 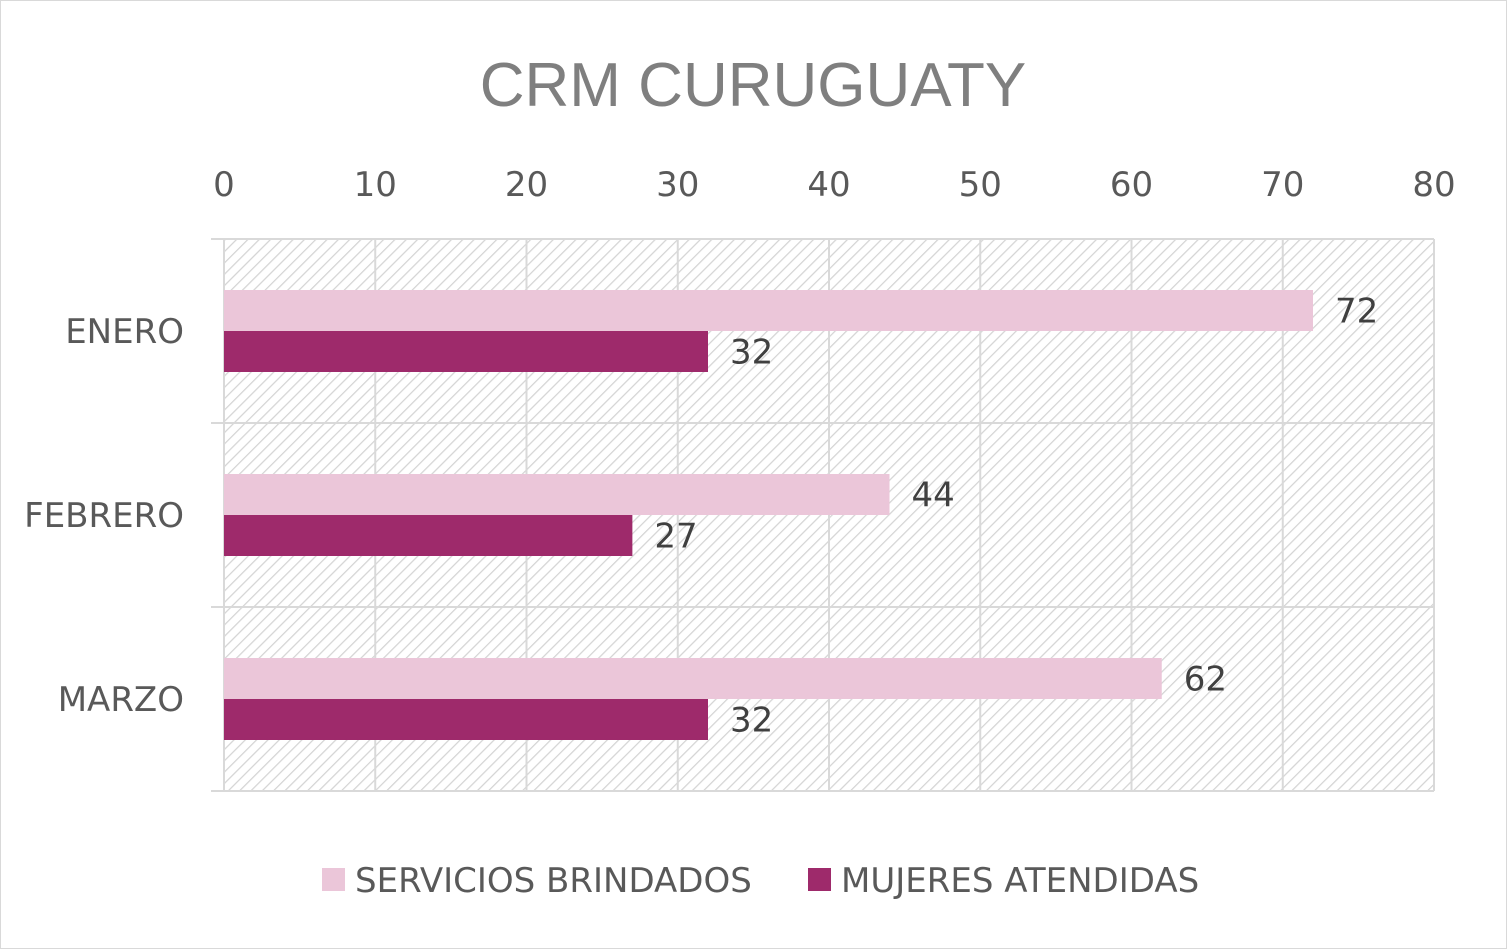 What do you see at coordinates (1205, 680) in the screenshot?
I see `data-label: 62` at bounding box center [1205, 680].